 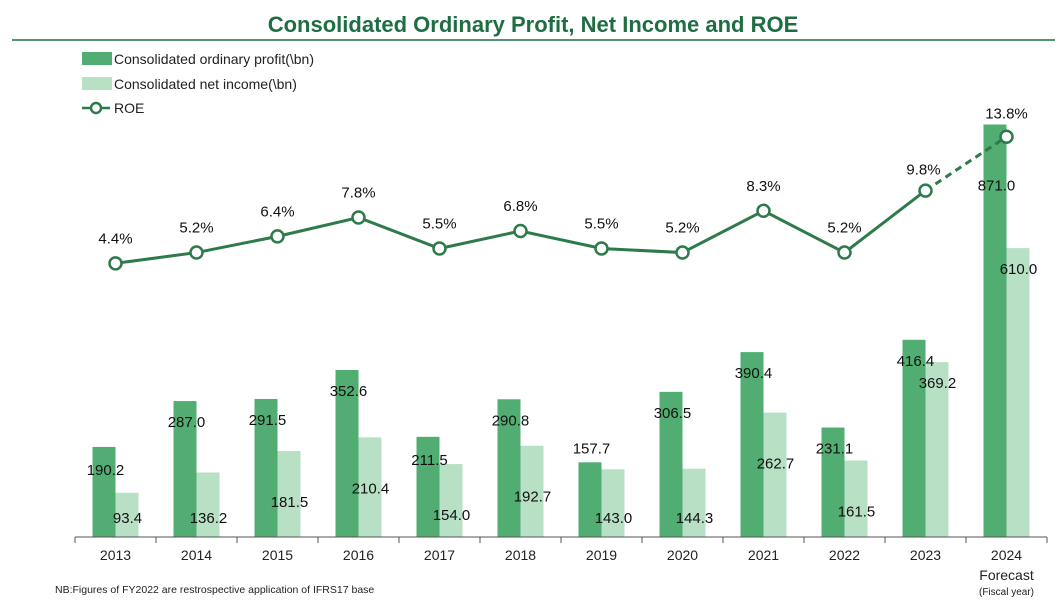 I want to click on data-label-roe-2015: 6.4%, so click(x=277, y=211).